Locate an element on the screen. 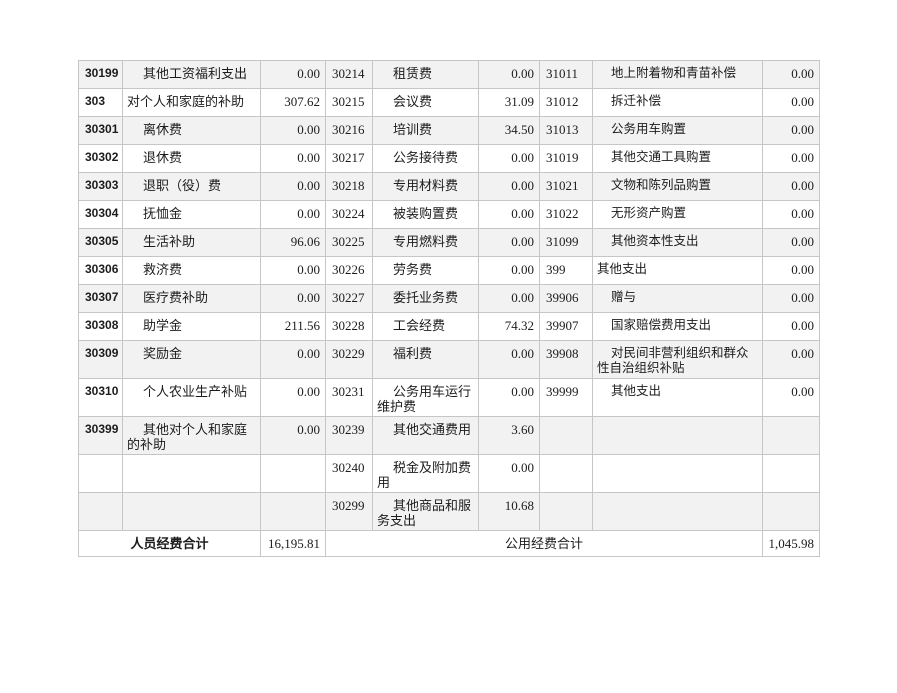 The height and width of the screenshot is (693, 897). personnel-total-label: 人员经费合计 is located at coordinates (169, 543).